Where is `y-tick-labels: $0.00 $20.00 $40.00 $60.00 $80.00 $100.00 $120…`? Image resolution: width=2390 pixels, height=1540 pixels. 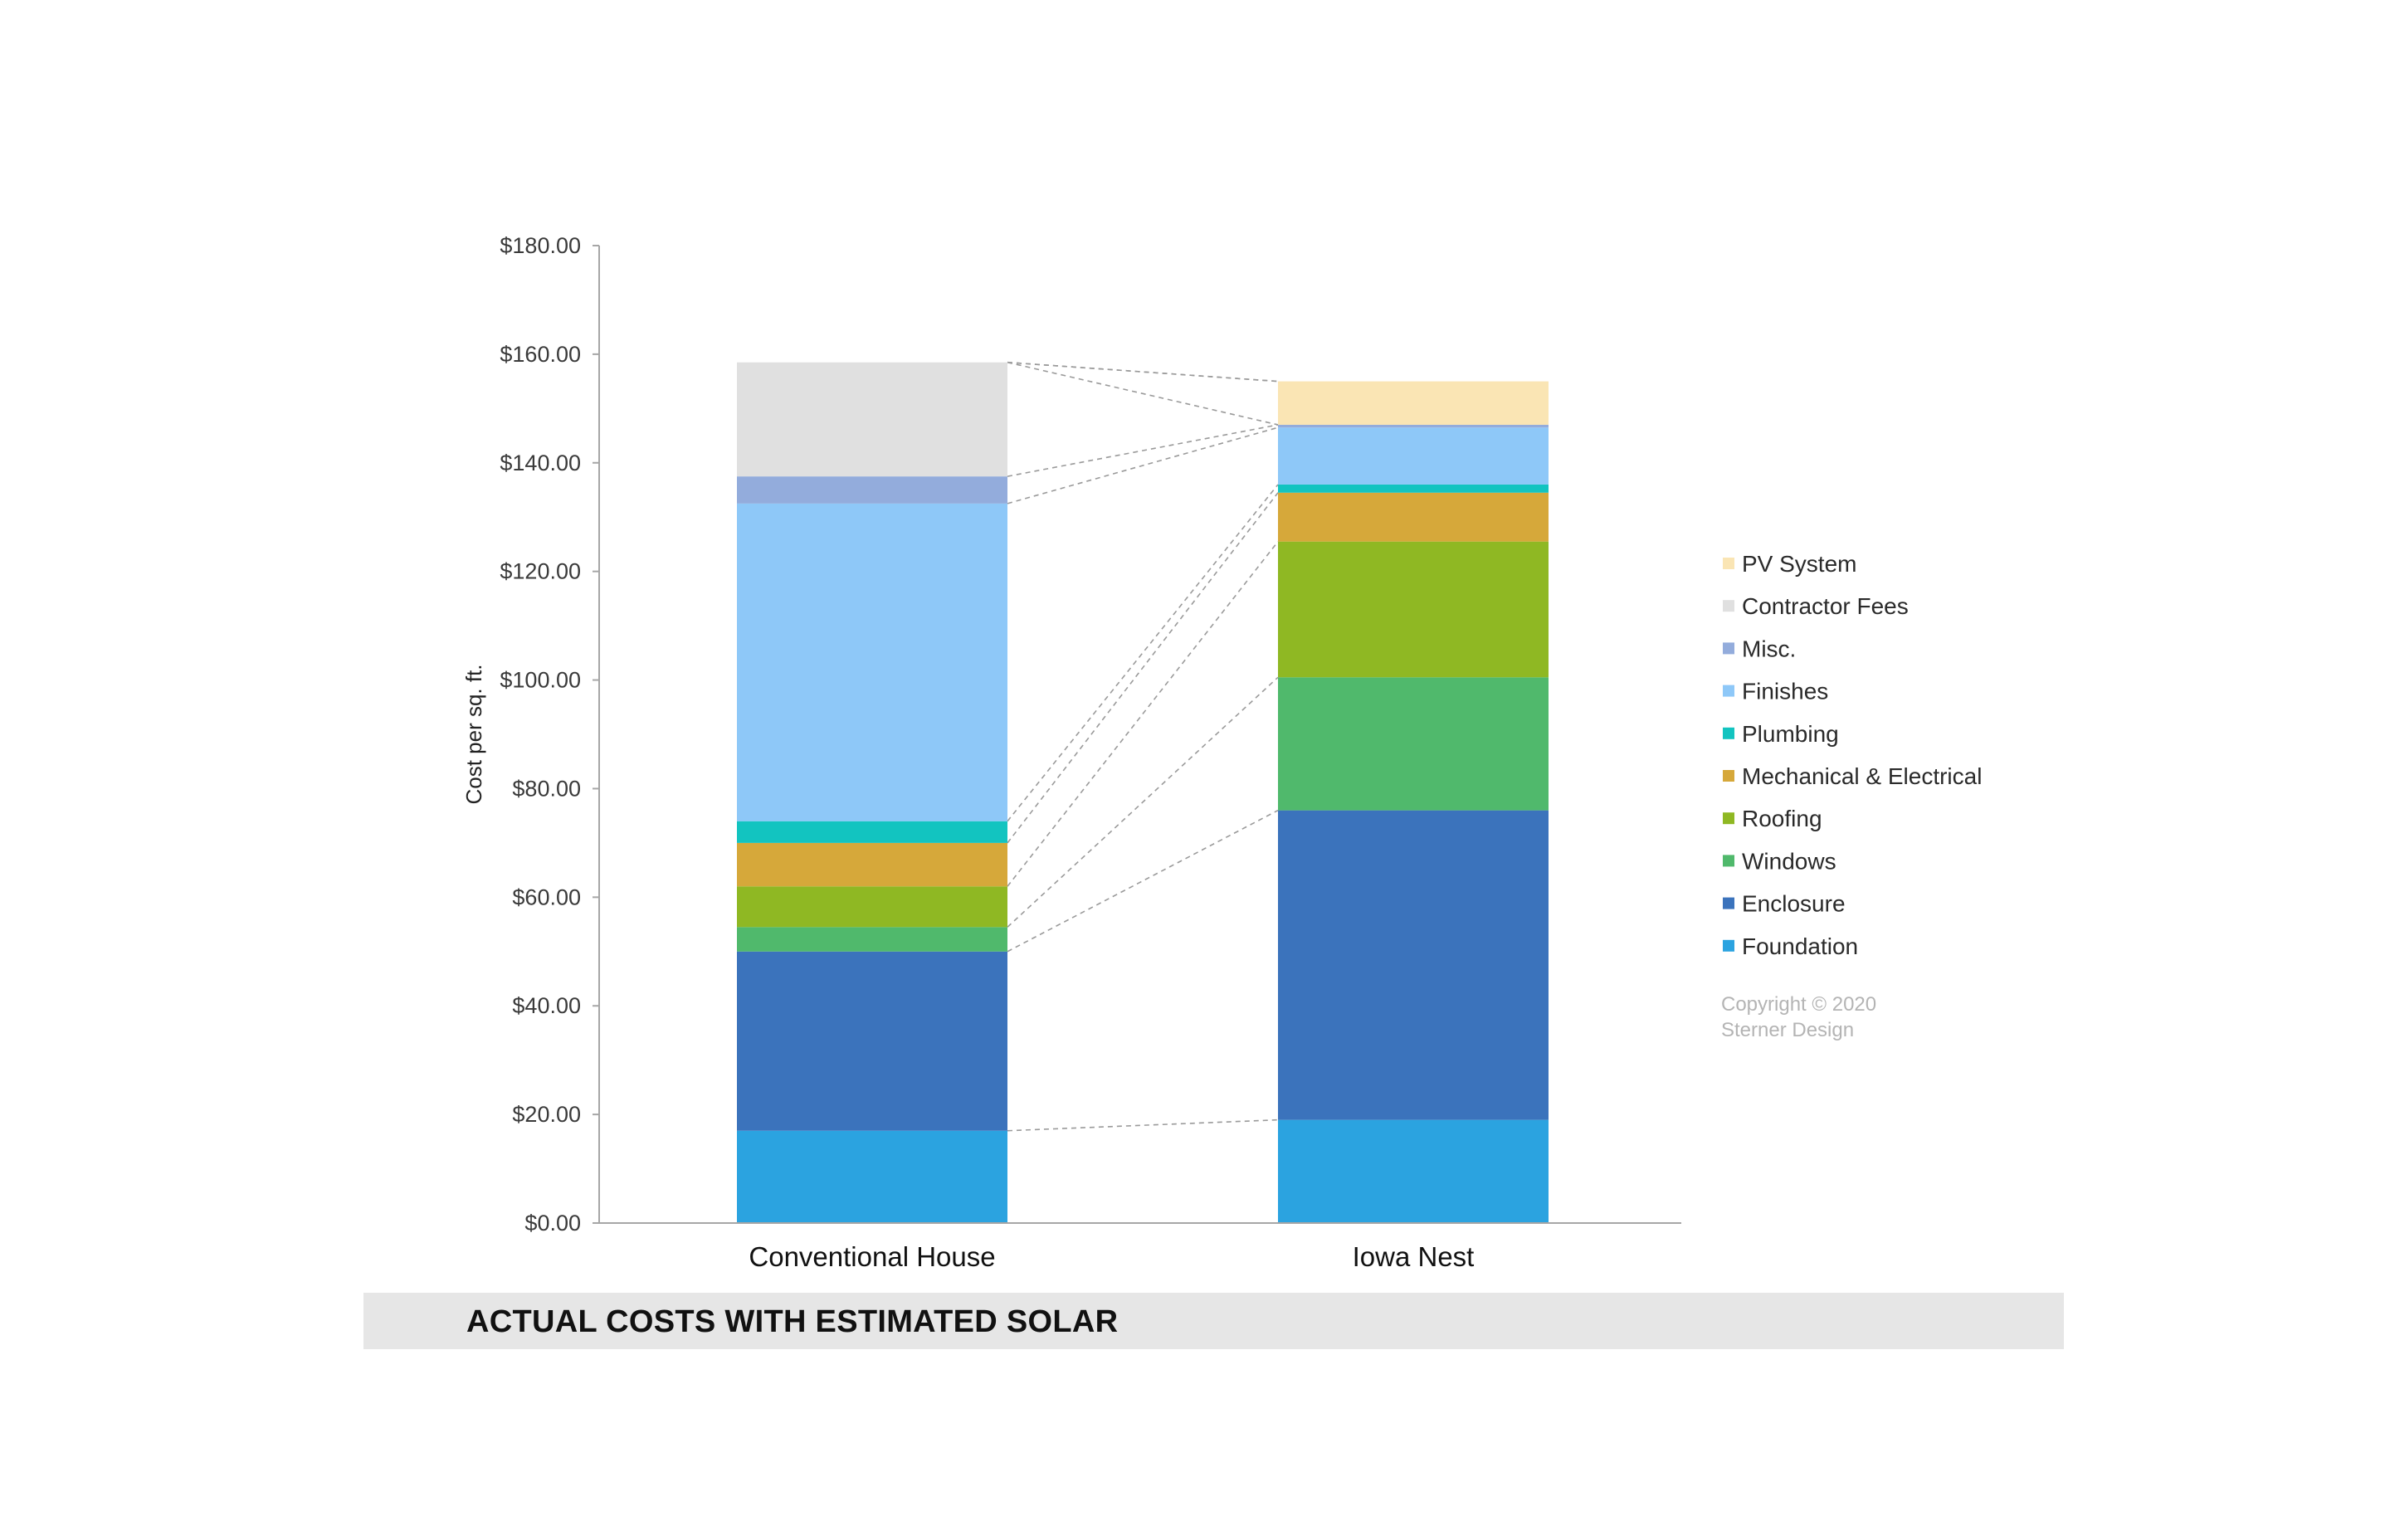 y-tick-labels: $0.00 $20.00 $40.00 $60.00 $80.00 $100.00 $120… is located at coordinates (550, 734).